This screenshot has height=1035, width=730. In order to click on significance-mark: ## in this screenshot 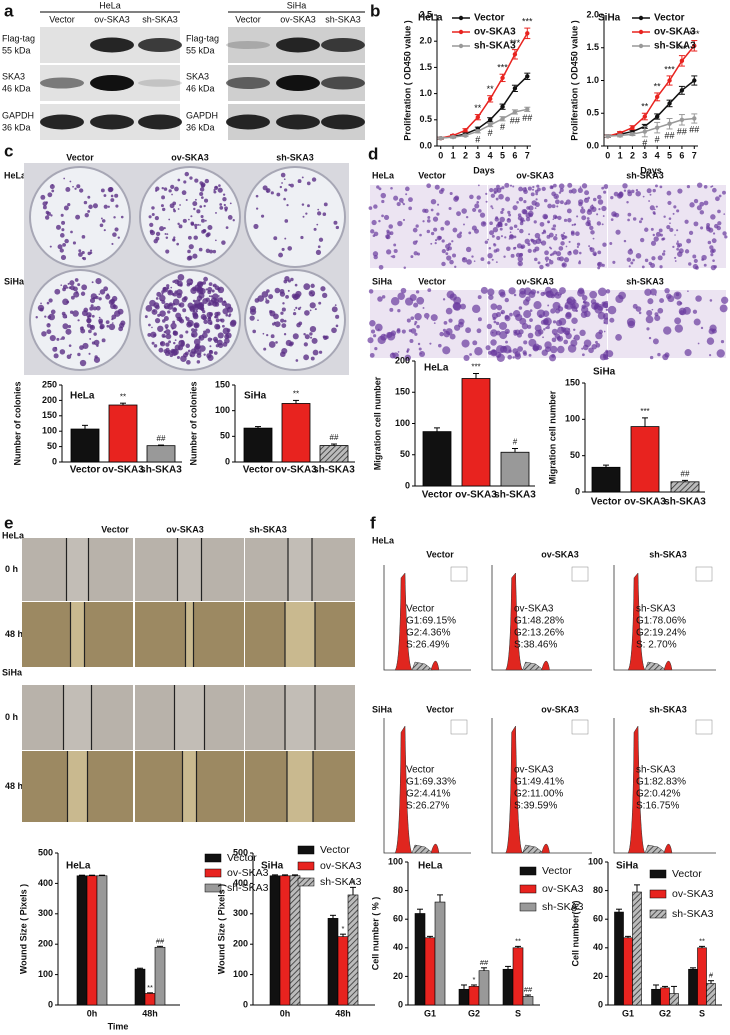, I will do `click(160, 940)`.